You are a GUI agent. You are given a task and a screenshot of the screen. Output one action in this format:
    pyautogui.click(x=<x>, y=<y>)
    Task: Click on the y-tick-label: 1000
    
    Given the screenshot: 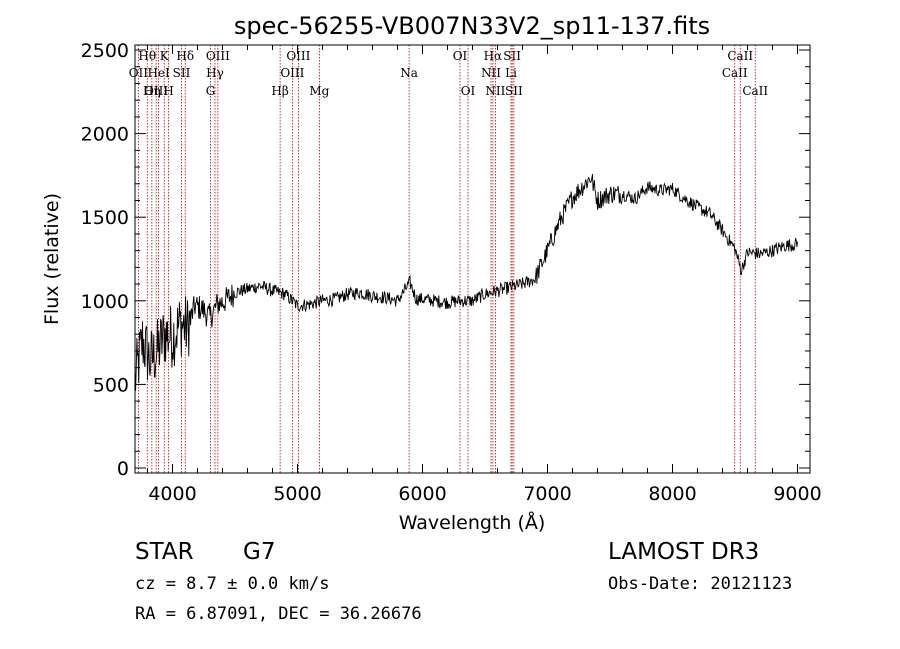 What is the action you would take?
    pyautogui.click(x=105, y=302)
    